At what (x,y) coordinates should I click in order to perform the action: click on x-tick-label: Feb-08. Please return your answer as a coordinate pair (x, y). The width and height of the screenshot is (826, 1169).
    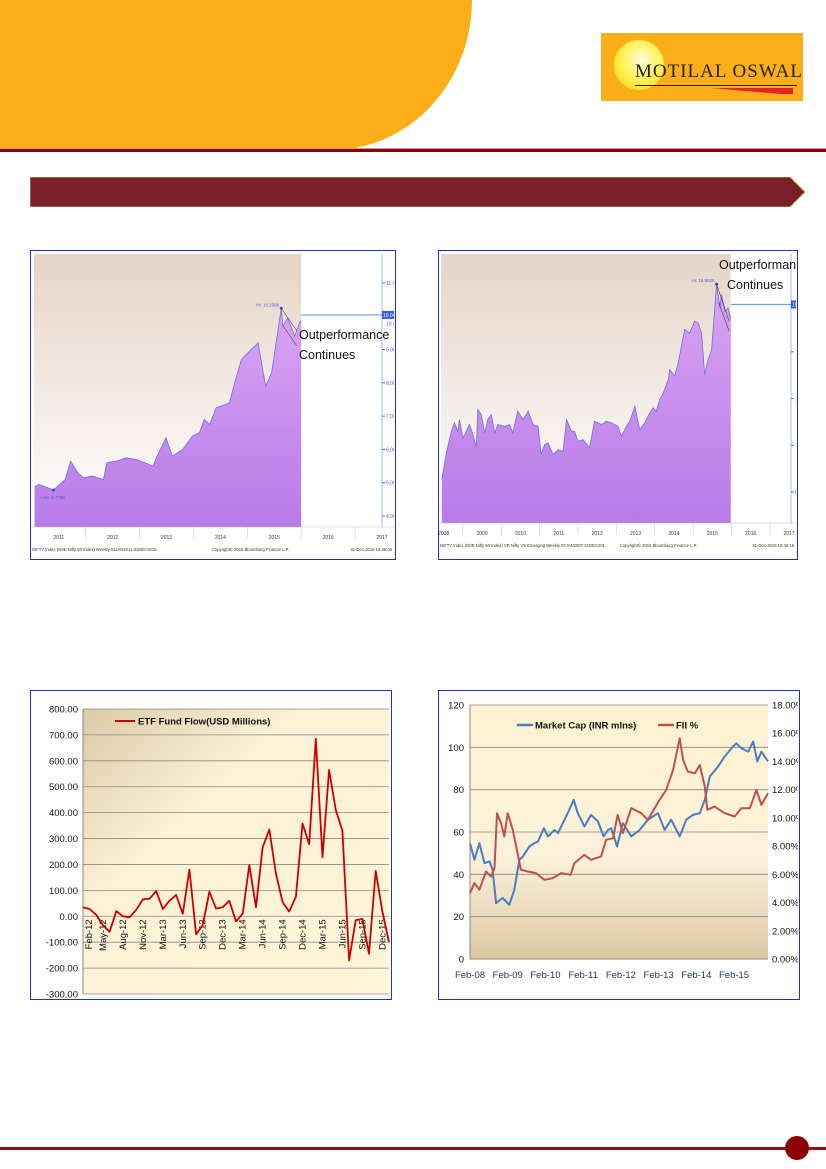
    Looking at the image, I should click on (470, 975).